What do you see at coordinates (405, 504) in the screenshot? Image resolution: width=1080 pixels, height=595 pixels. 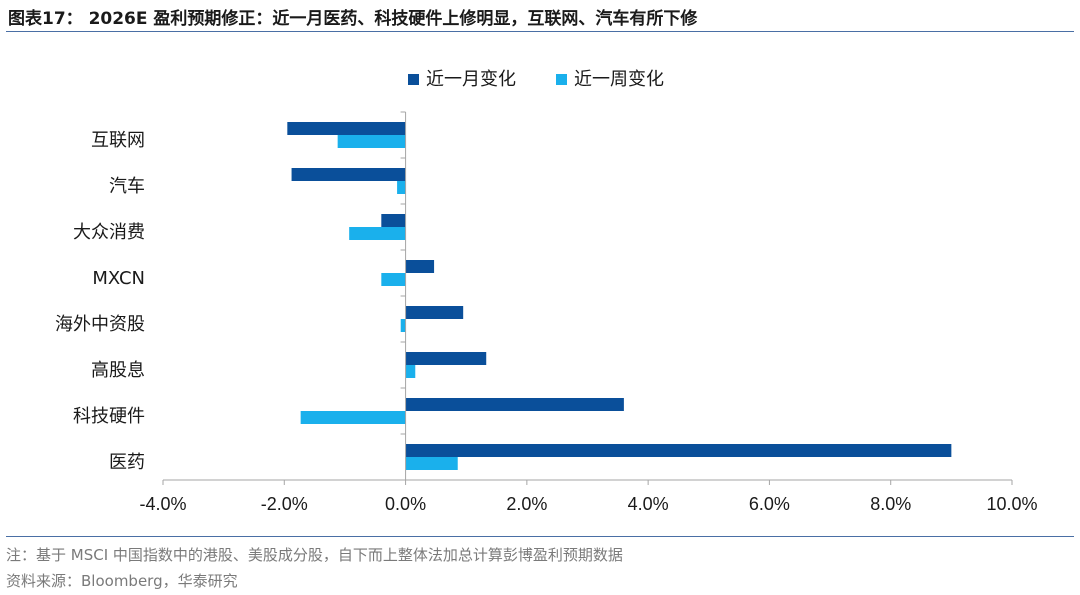 I see `x-tick-label: 0.0%` at bounding box center [405, 504].